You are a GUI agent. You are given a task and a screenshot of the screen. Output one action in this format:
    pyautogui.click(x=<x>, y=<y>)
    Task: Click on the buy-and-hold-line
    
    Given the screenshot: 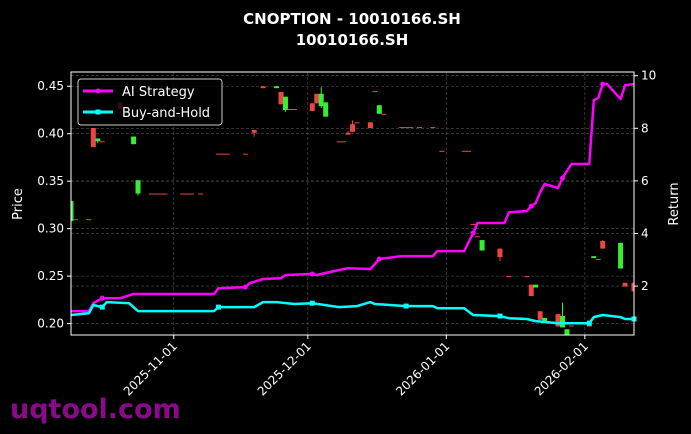 What is the action you would take?
    pyautogui.click(x=352, y=312)
    